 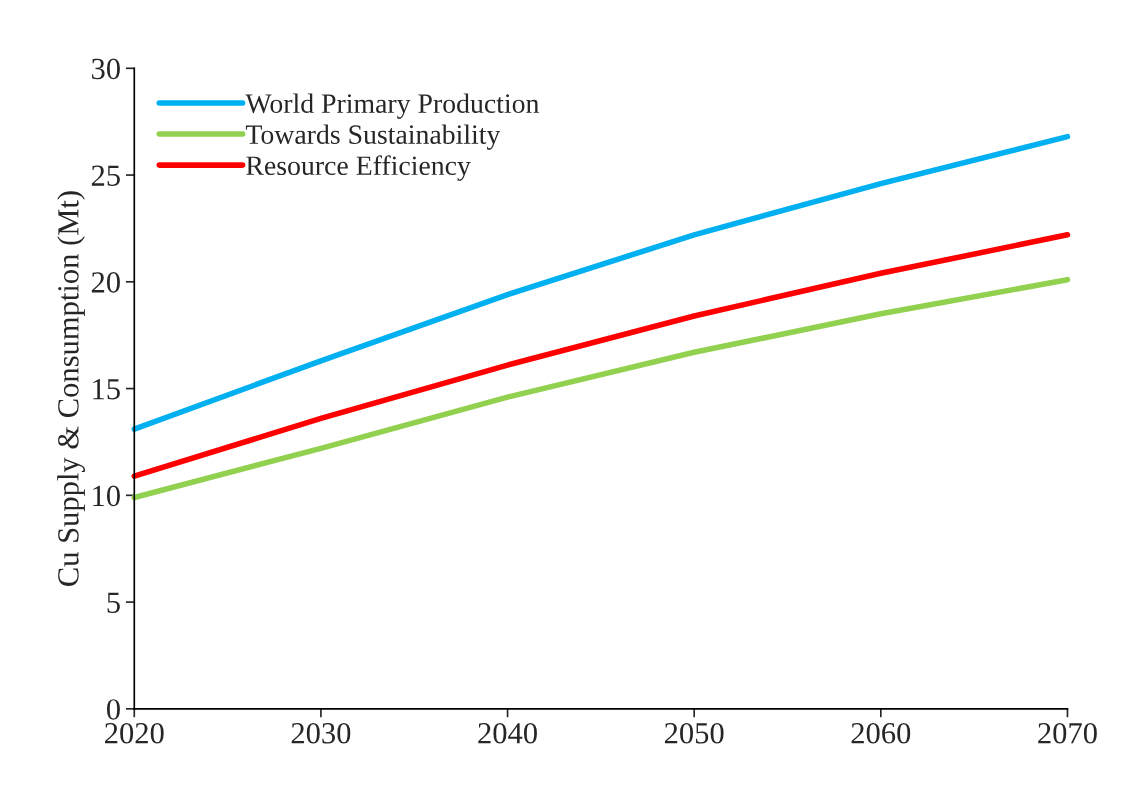 What do you see at coordinates (373, 137) in the screenshot?
I see `legend-label: Towards Sustainability` at bounding box center [373, 137].